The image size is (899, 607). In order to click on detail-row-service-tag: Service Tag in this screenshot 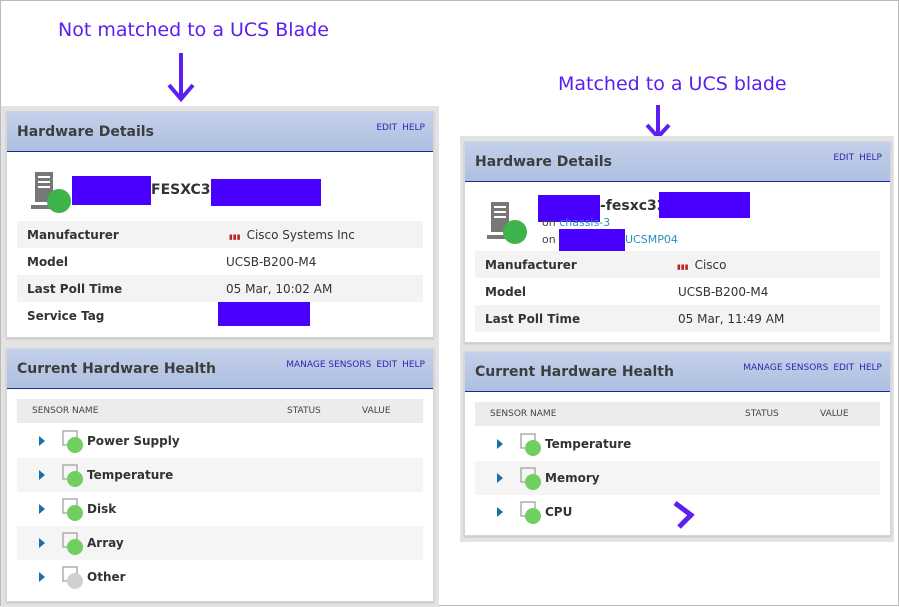, I will do `click(66, 316)`.